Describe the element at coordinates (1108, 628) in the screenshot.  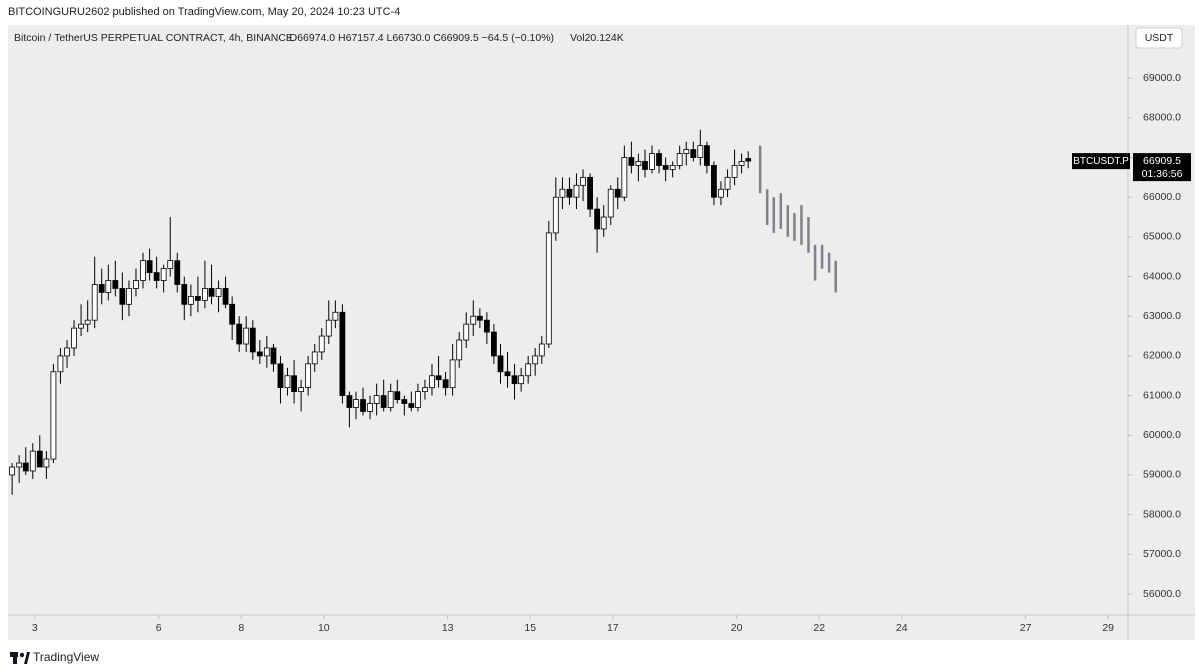
I see `x-tick-label: 29` at that location.